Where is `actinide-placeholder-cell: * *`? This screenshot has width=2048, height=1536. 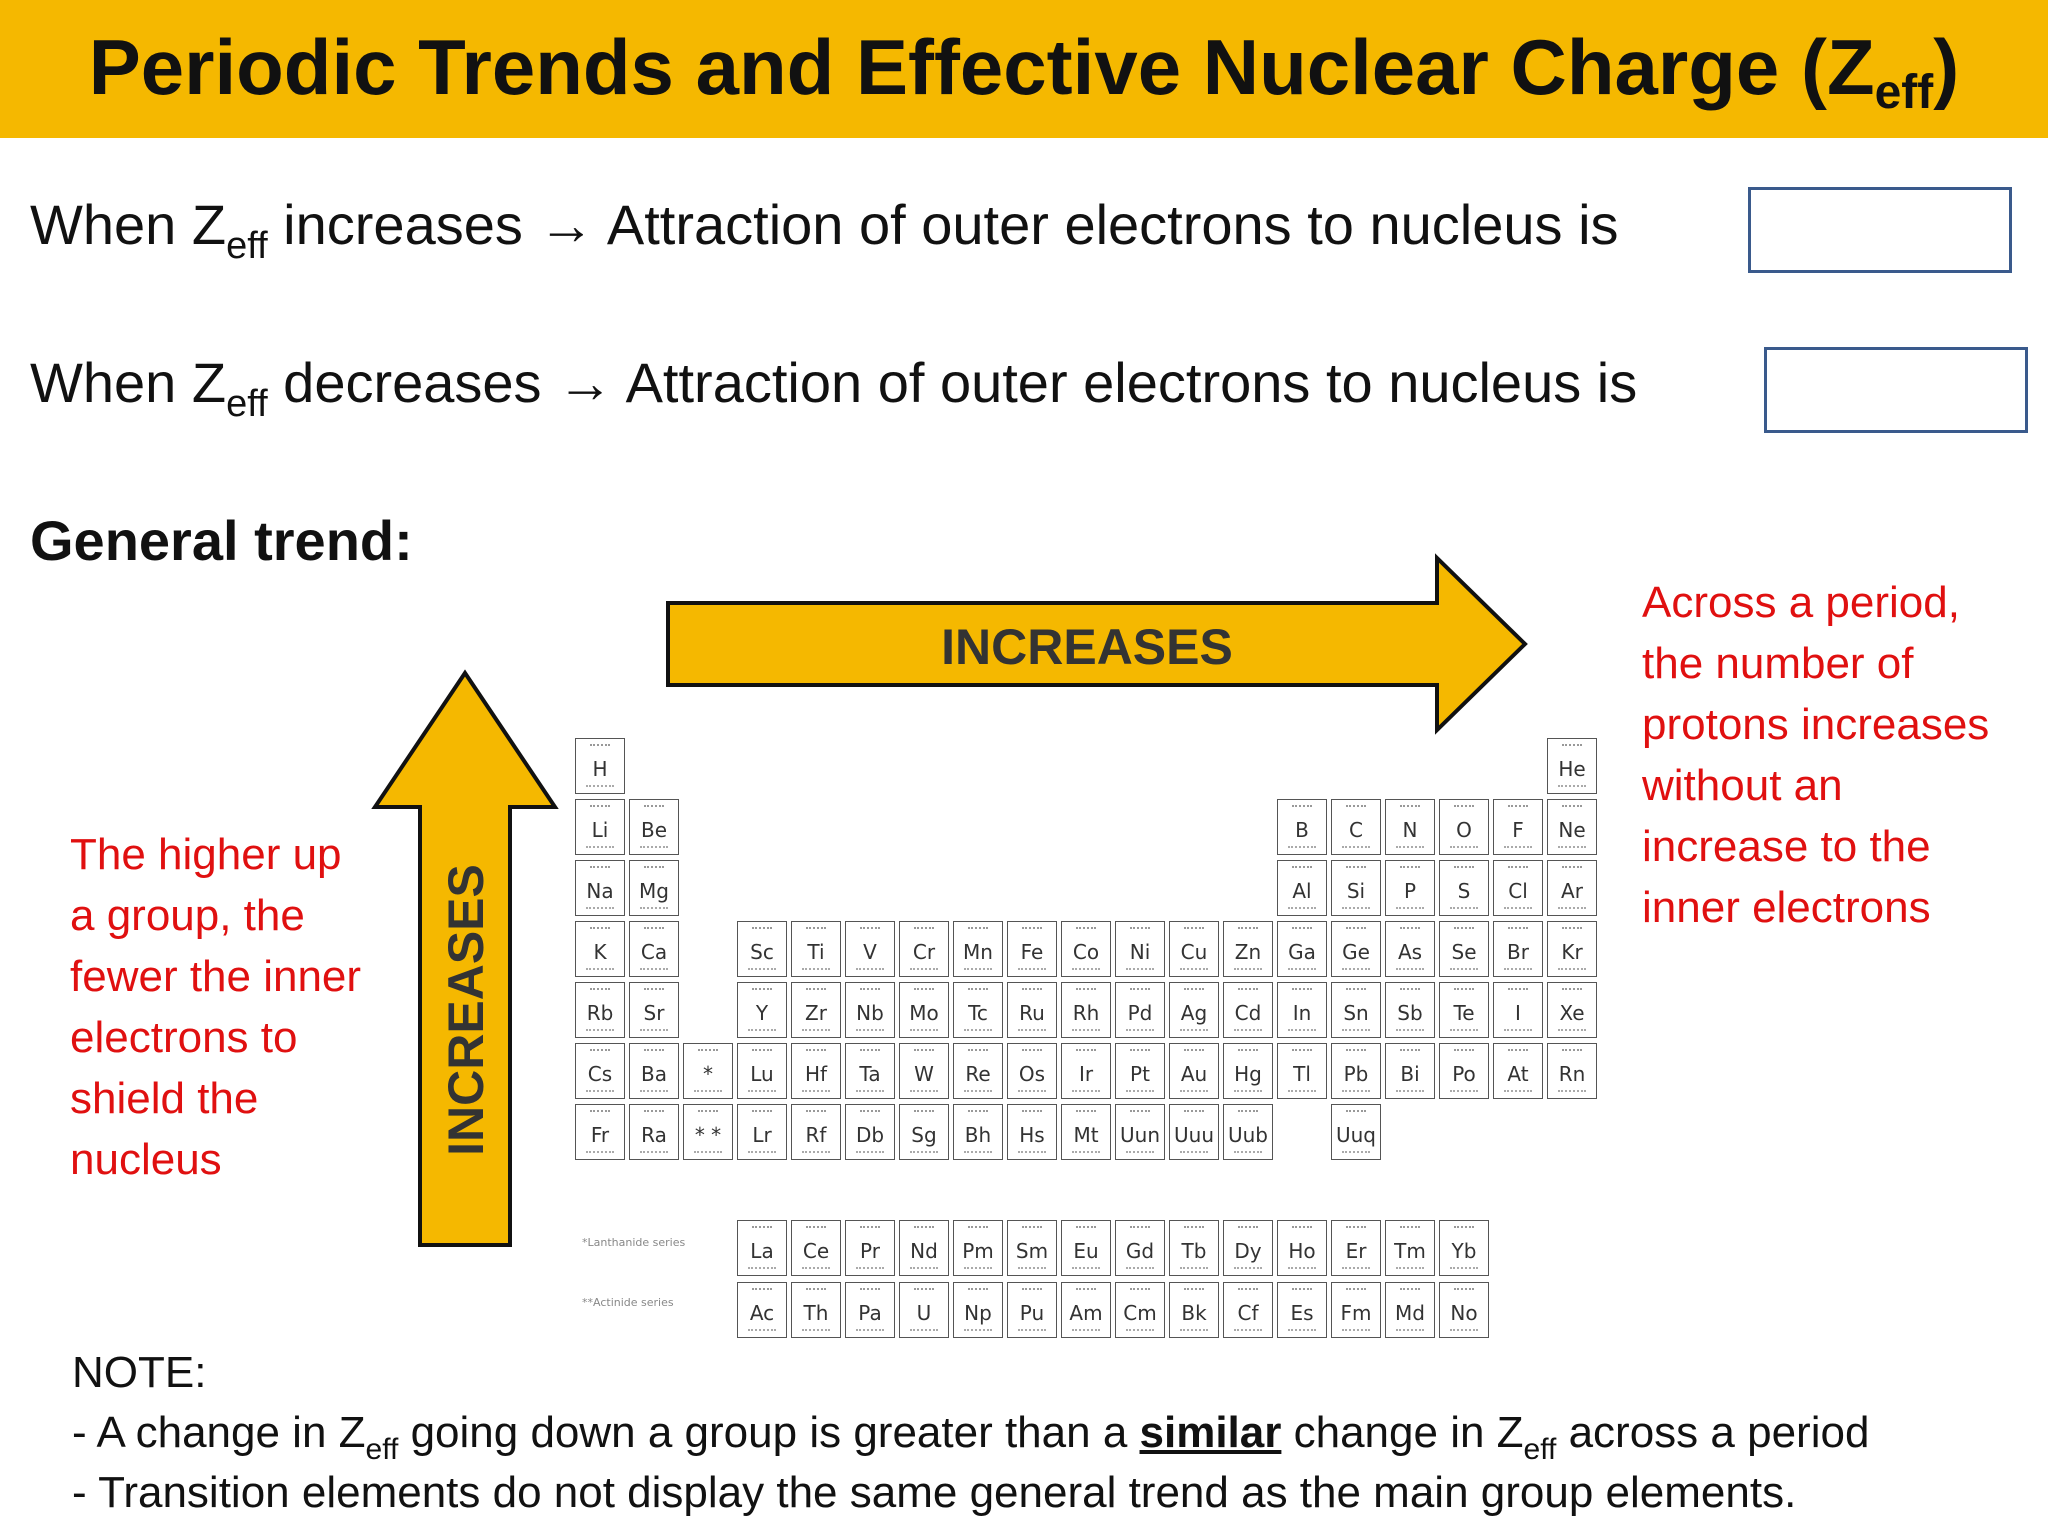
actinide-placeholder-cell: * * is located at coordinates (708, 1132).